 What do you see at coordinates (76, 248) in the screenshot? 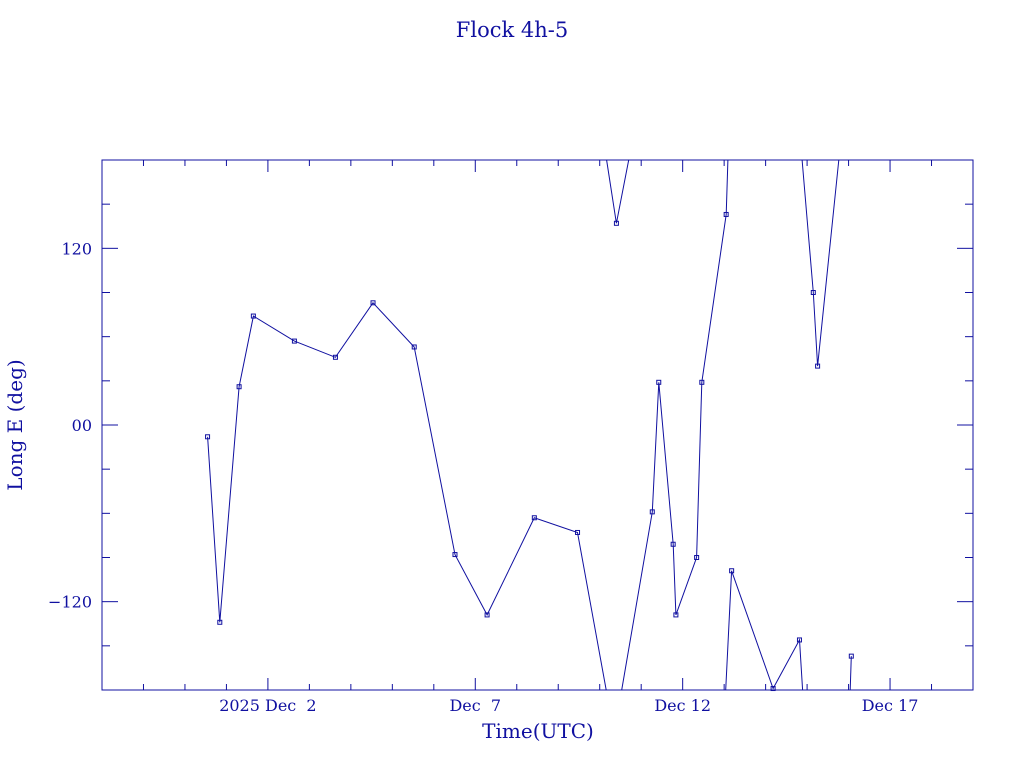
I see `y-tick-label: 120` at bounding box center [76, 248].